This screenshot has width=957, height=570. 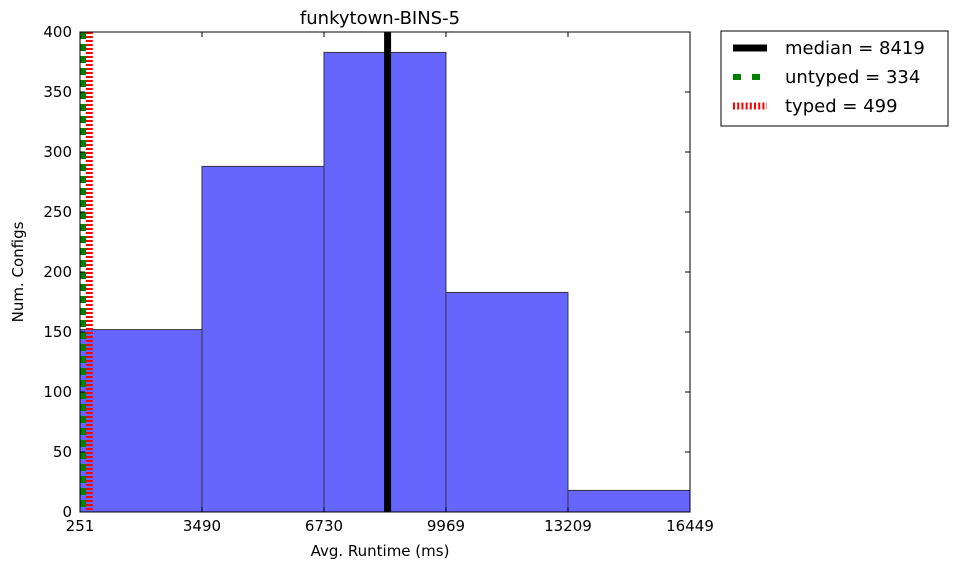 What do you see at coordinates (852, 77) in the screenshot?
I see `legend-label: untyped = 334` at bounding box center [852, 77].